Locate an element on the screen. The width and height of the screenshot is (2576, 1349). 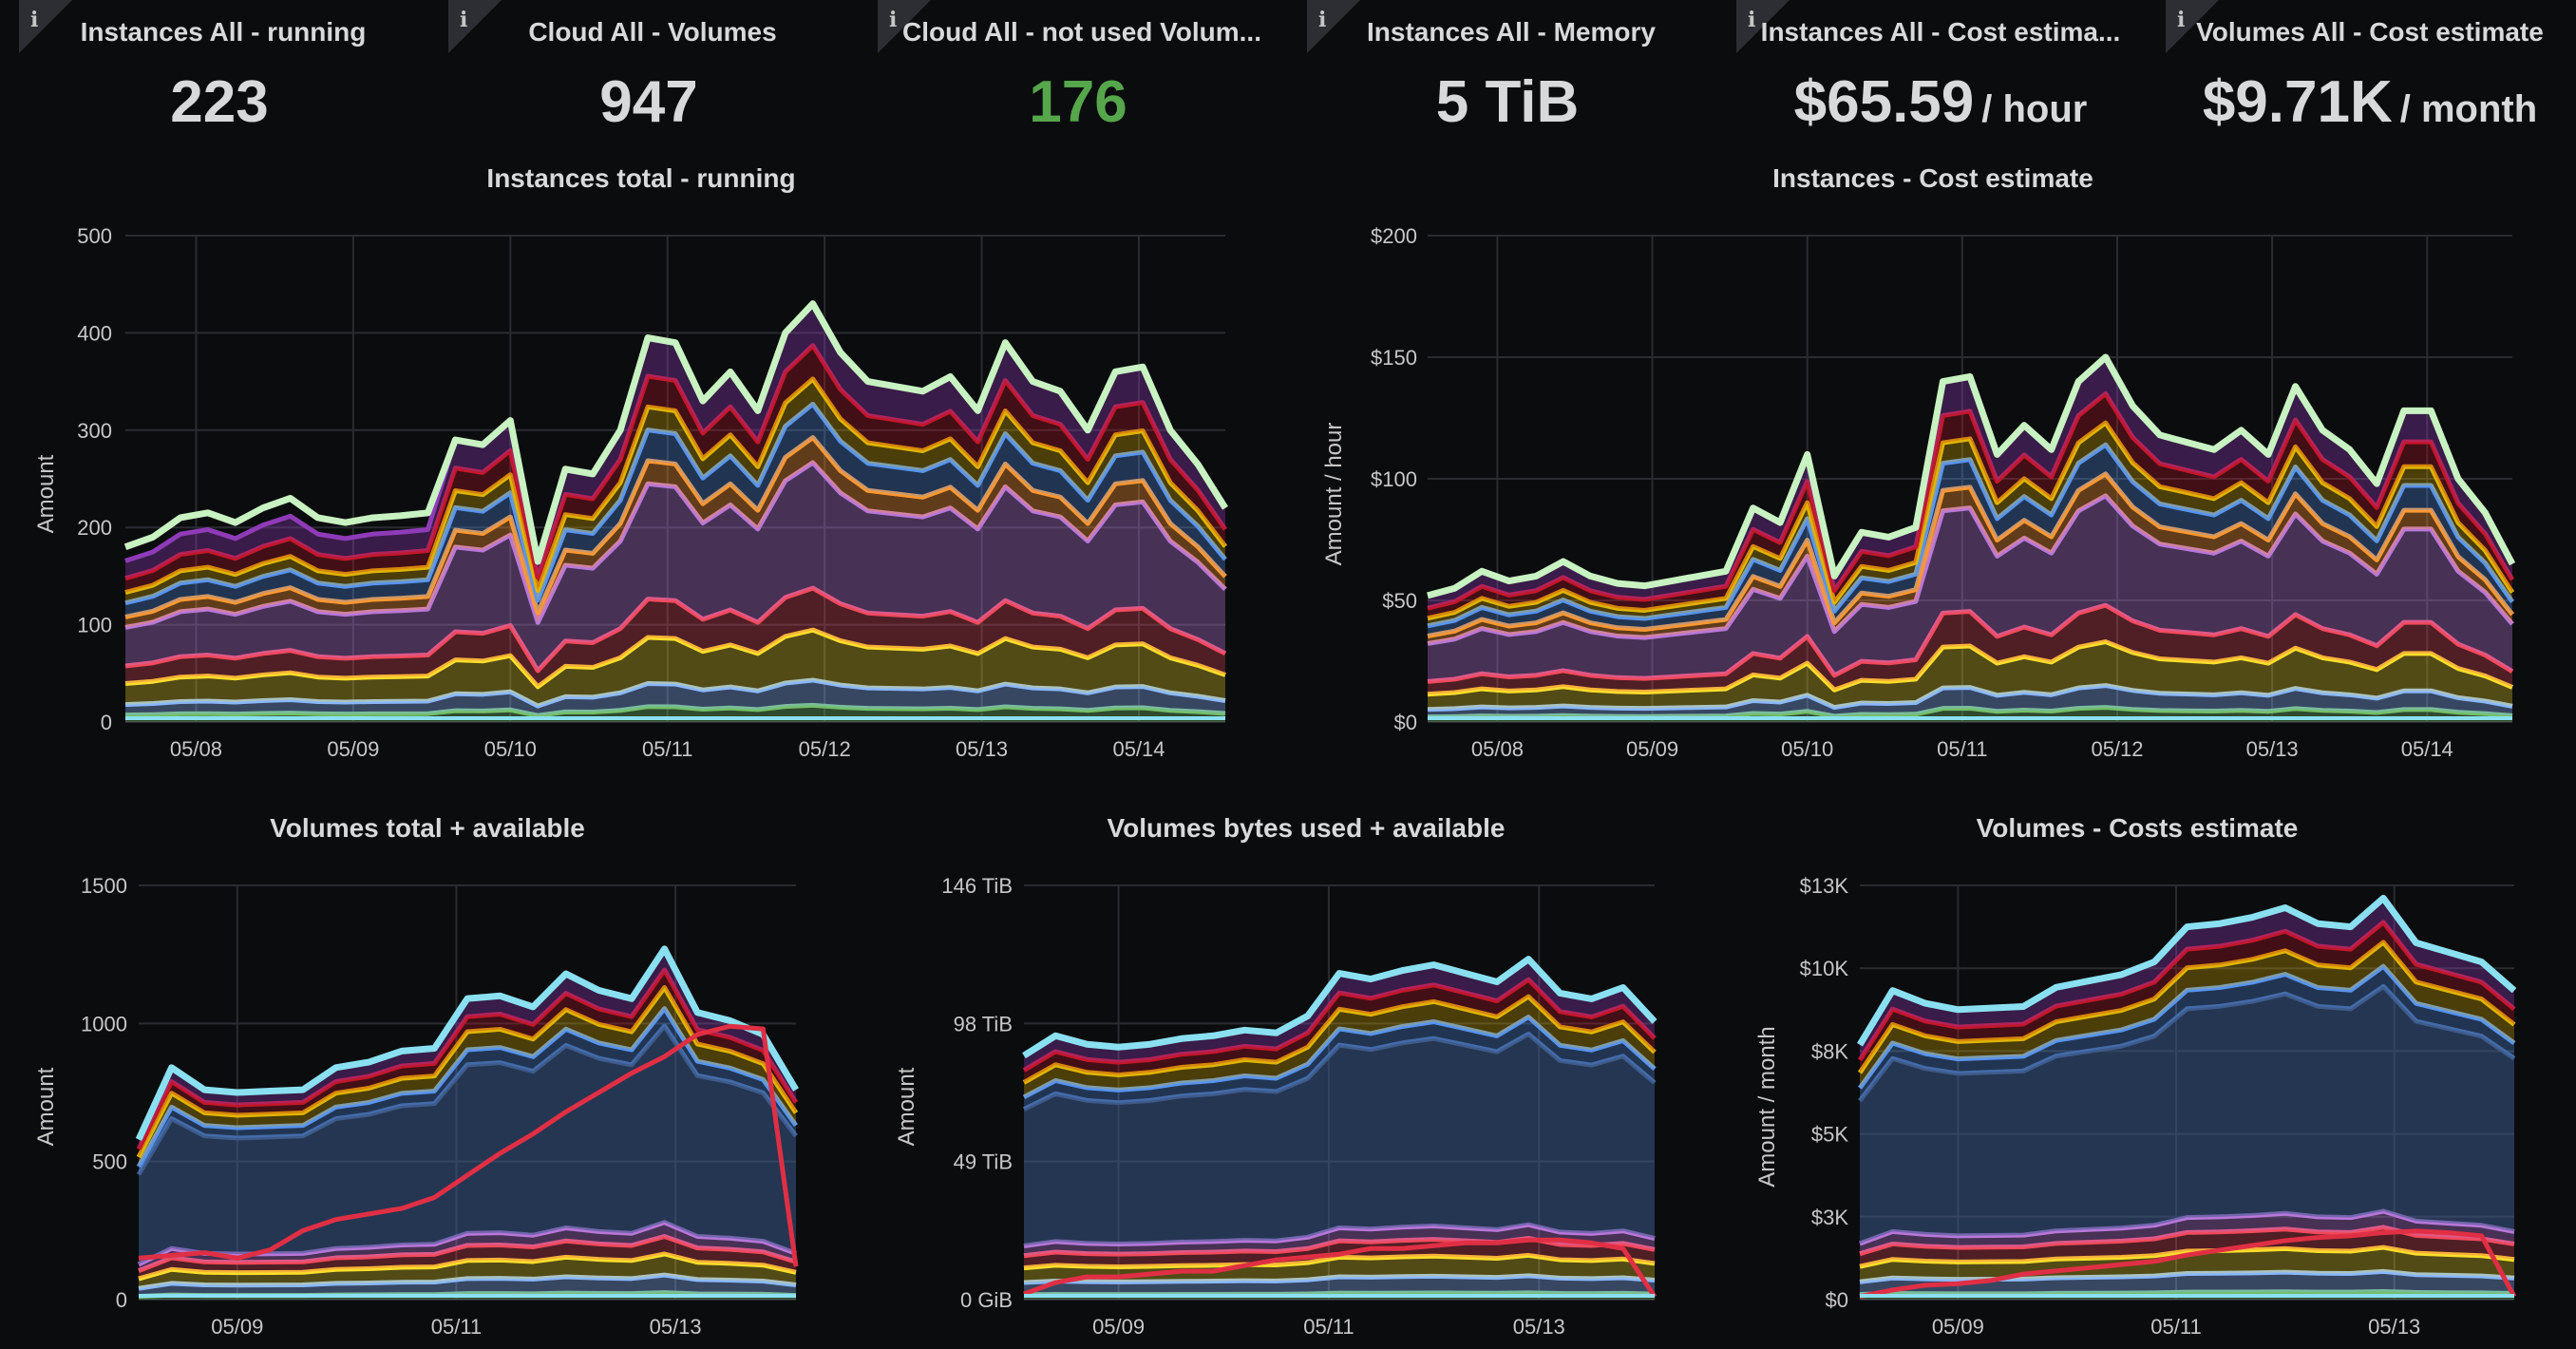
y-tick-label: $50 is located at coordinates (1399, 601).